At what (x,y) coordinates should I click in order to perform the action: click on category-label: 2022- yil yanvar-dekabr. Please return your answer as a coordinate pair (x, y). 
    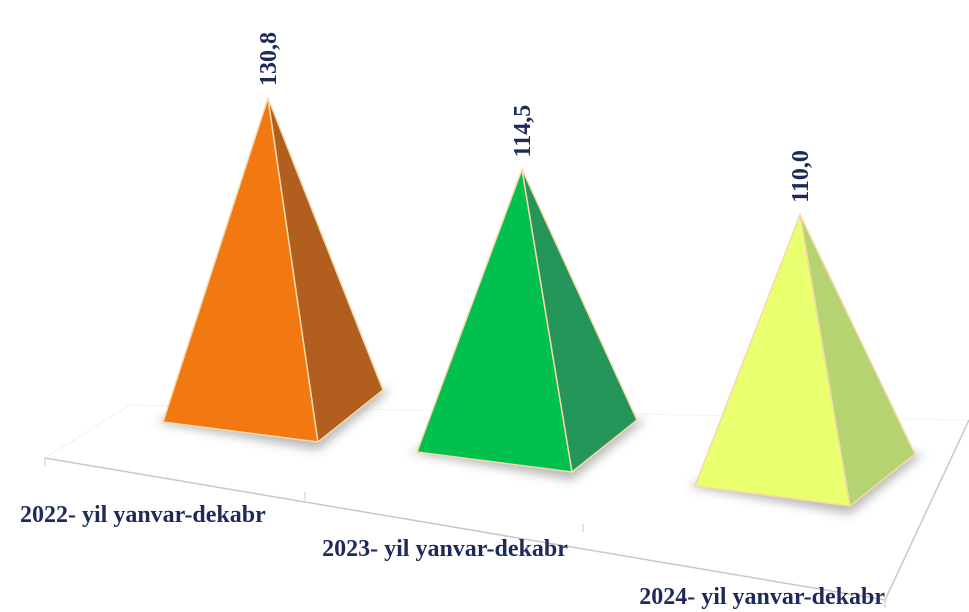
    Looking at the image, I should click on (143, 515).